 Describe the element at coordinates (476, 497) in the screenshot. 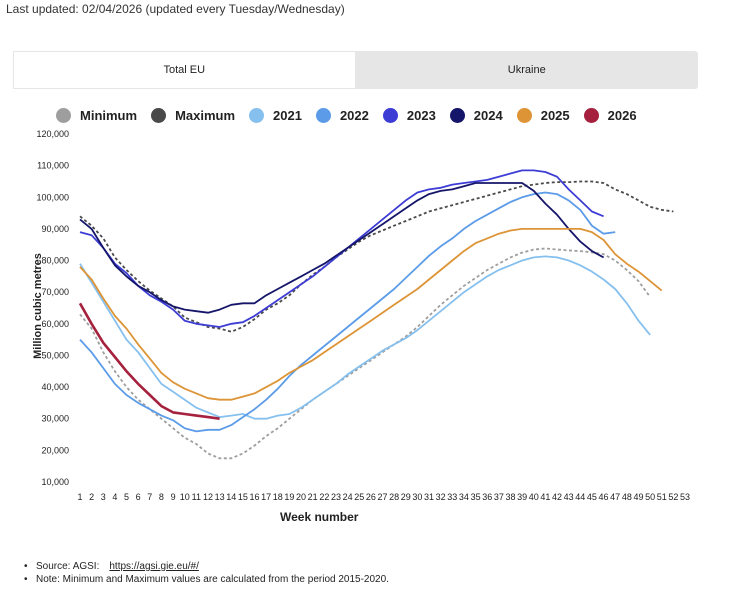

I see `x-tick-label: 35` at that location.